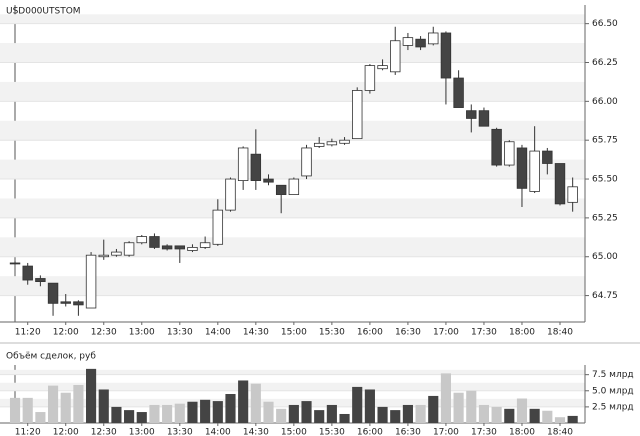 The height and width of the screenshot is (436, 640). I want to click on y-tick-label: 2.5 млрд, so click(613, 407).